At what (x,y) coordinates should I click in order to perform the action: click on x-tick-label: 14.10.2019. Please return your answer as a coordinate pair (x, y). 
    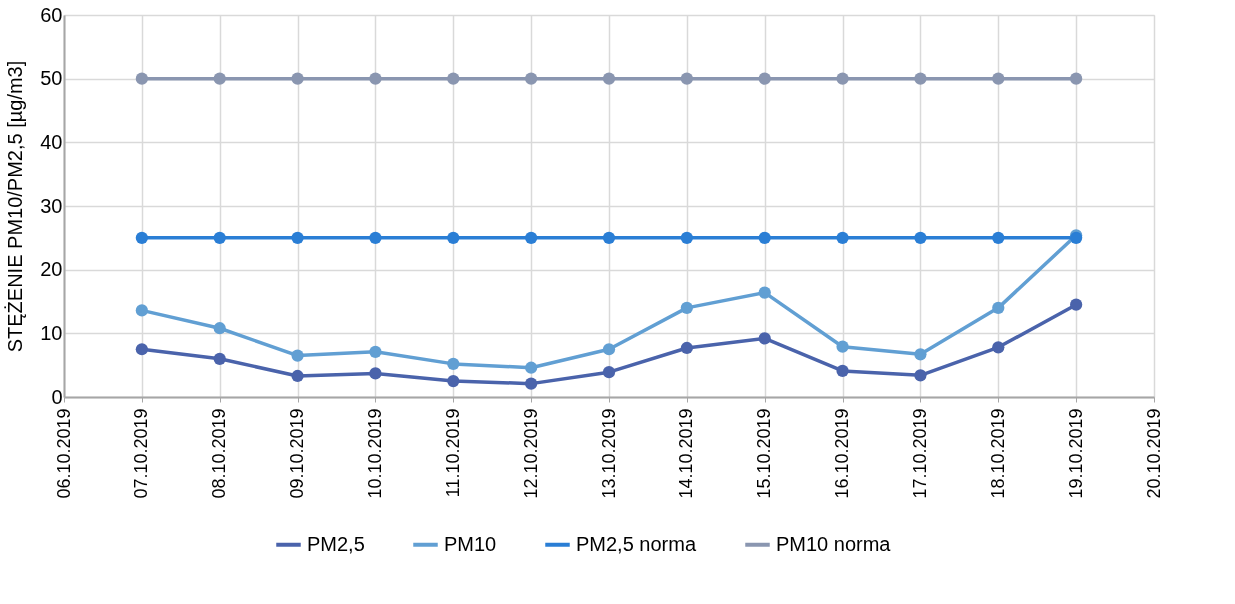
    Looking at the image, I should click on (686, 453).